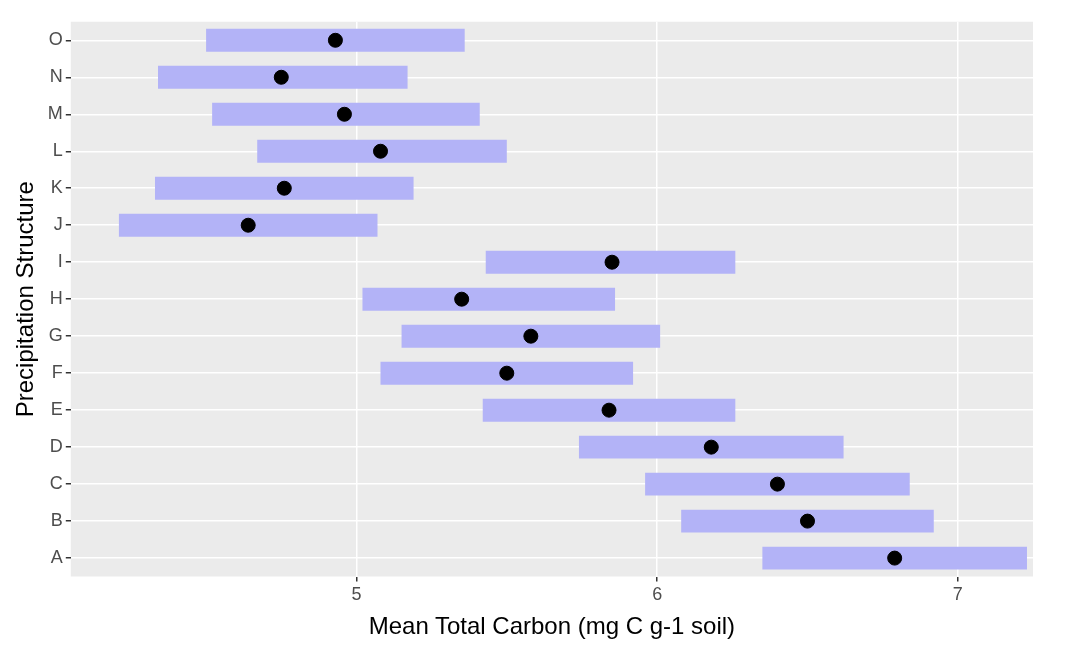  I want to click on x-tick-label: 5, so click(356, 594).